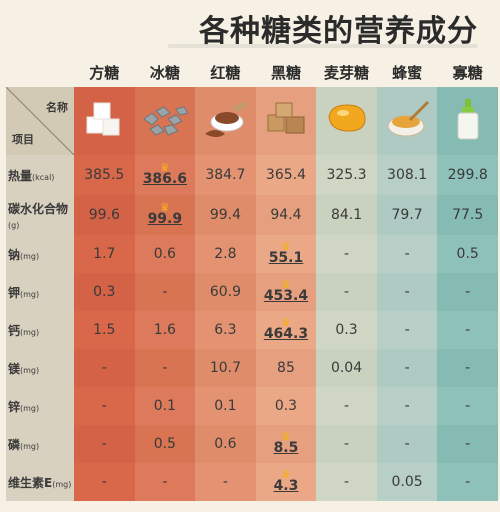 The width and height of the screenshot is (500, 512). I want to click on cell-value: 99.6, so click(104, 215).